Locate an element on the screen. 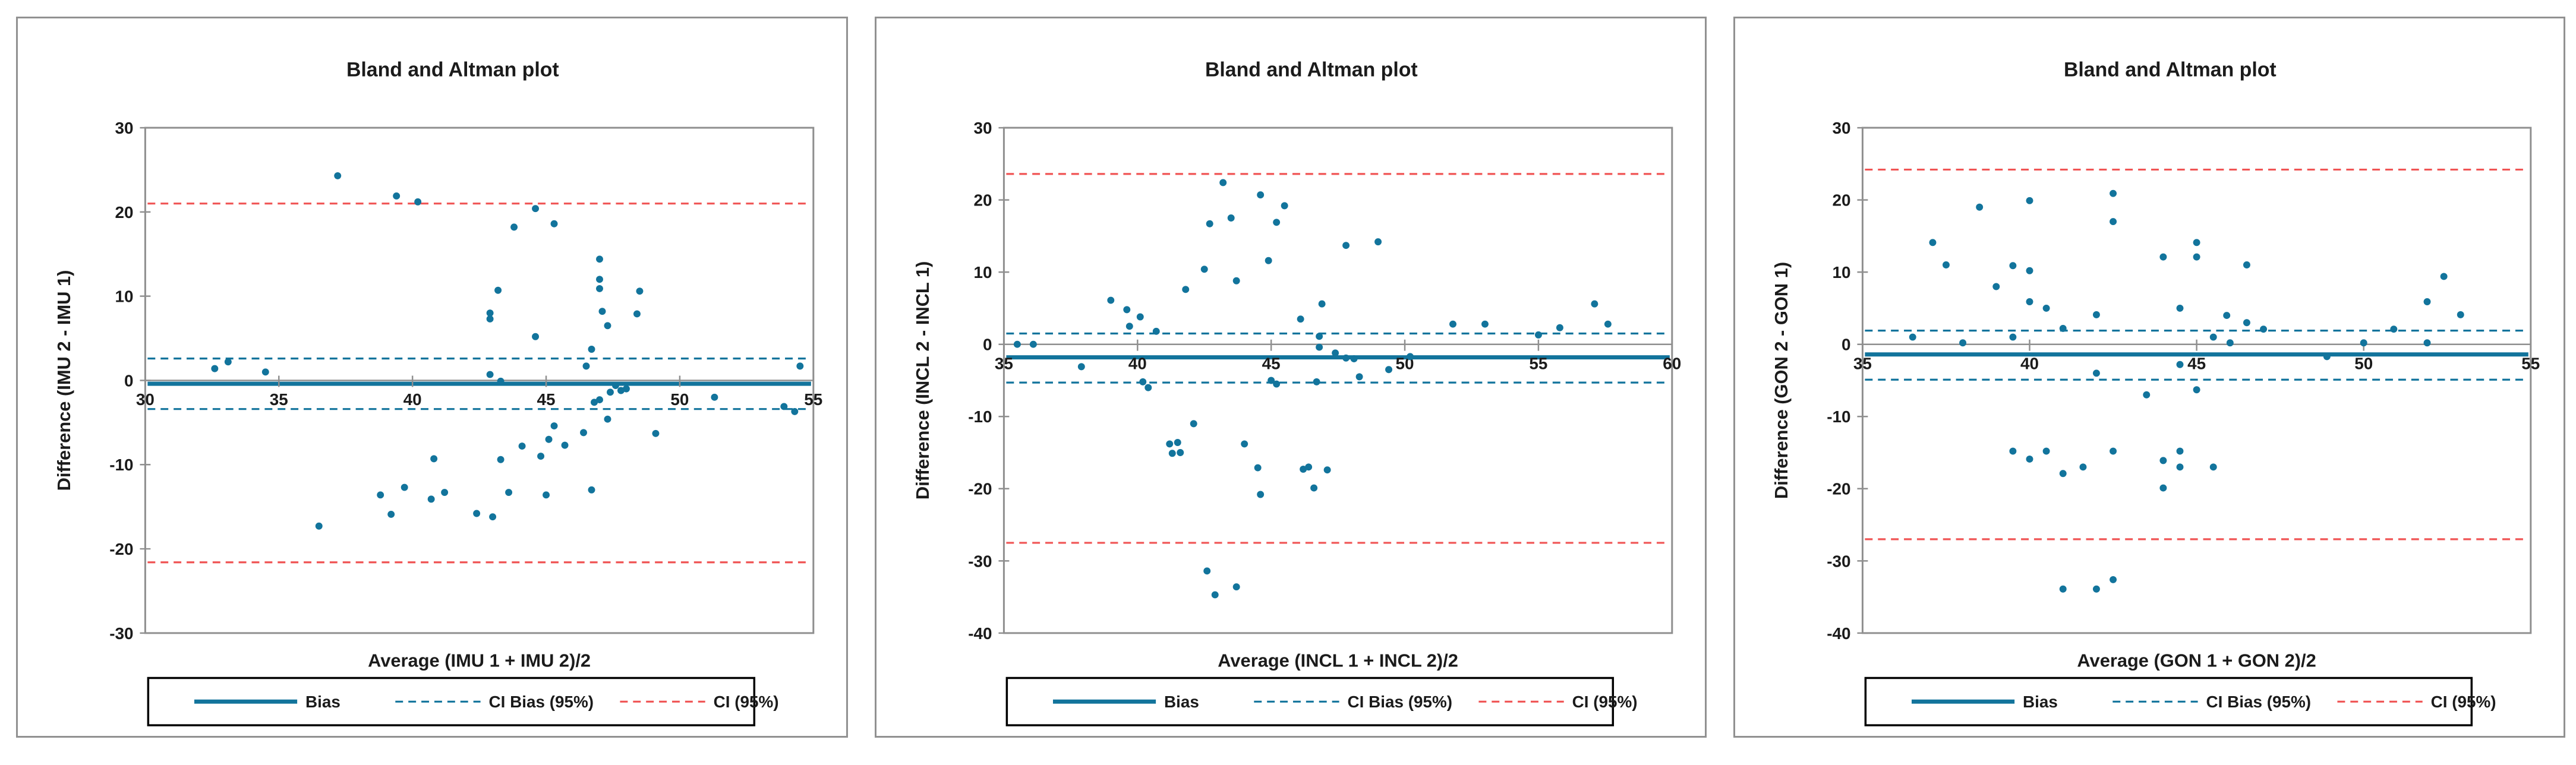 Image resolution: width=2576 pixels, height=765 pixels. x-tick-label: 60 is located at coordinates (1672, 363).